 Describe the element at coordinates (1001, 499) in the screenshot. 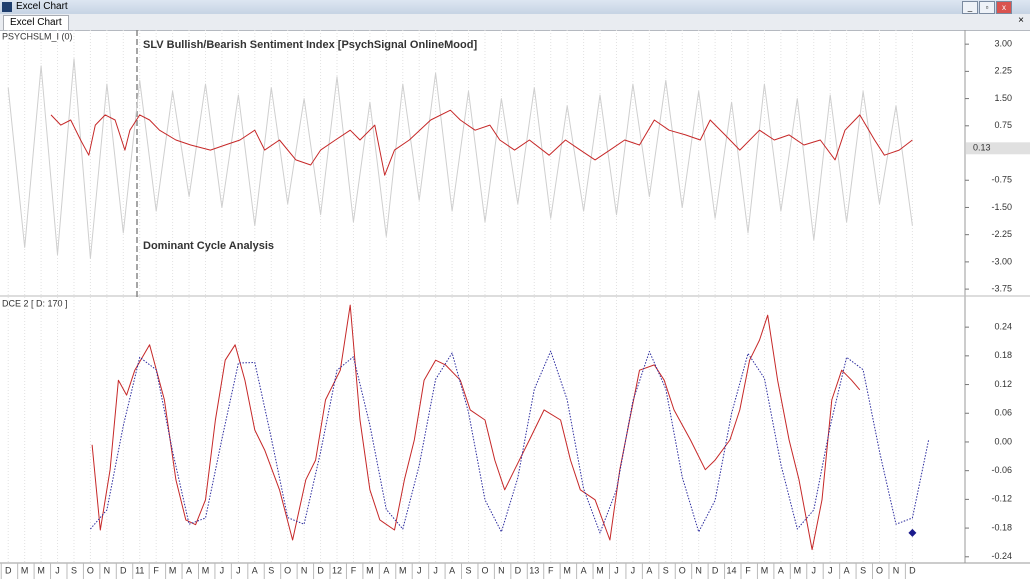

I see `y-tick-label: -0.12` at that location.